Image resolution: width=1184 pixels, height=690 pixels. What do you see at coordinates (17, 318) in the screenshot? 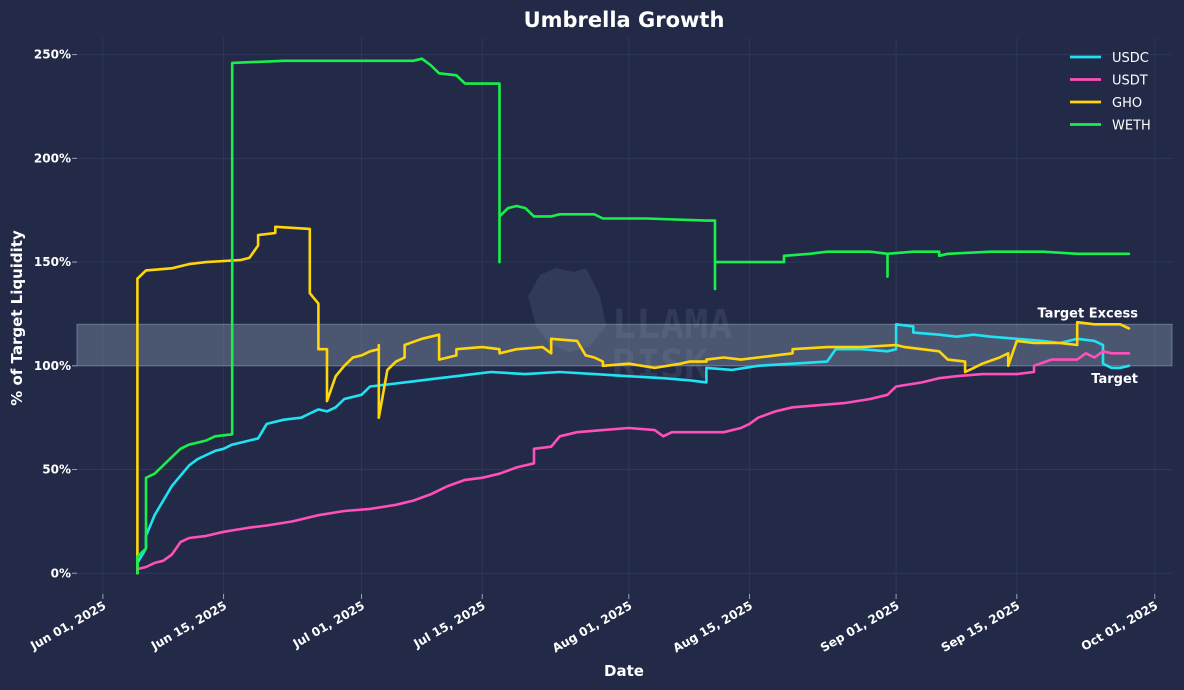
I see `y-axis-title: % of Target Liquidity` at bounding box center [17, 318].